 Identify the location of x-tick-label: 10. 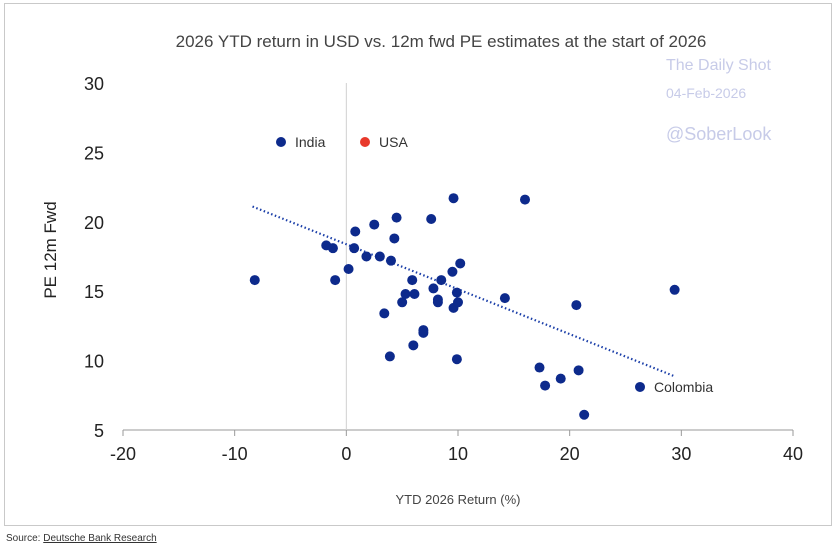
(458, 454).